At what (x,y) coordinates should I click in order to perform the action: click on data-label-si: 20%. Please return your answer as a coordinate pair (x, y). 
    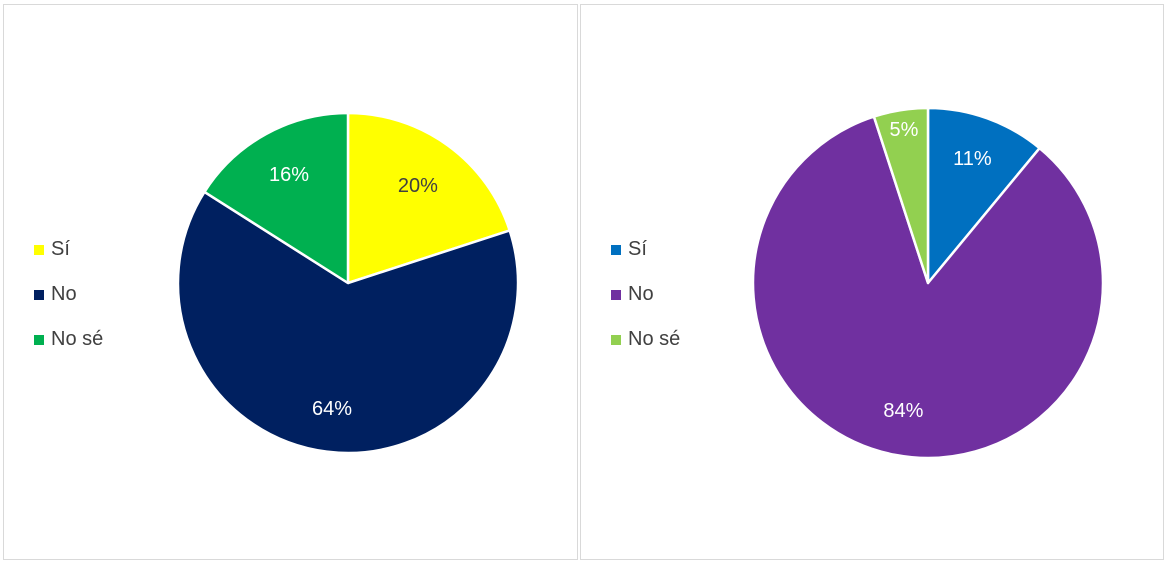
    Looking at the image, I should click on (418, 186).